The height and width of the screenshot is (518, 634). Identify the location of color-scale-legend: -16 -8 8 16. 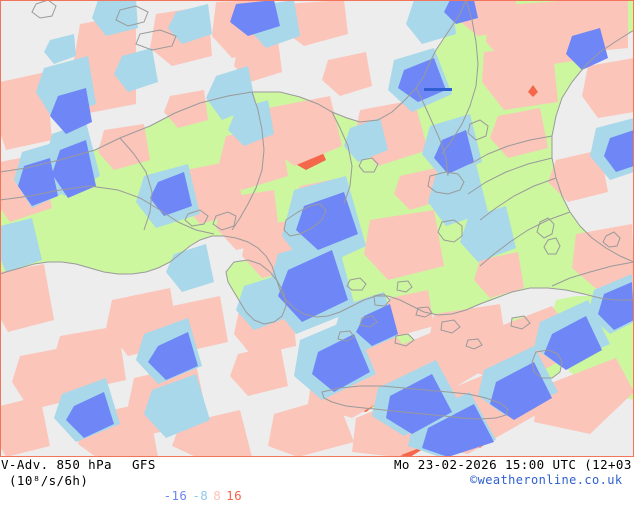
(181, 495).